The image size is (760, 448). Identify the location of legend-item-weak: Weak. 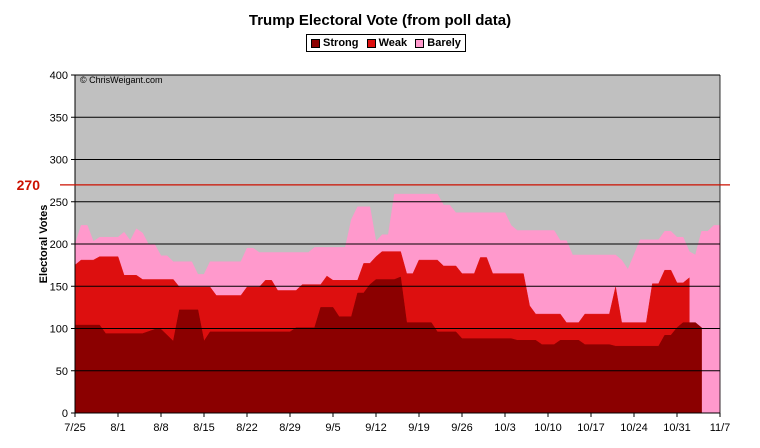
(387, 43).